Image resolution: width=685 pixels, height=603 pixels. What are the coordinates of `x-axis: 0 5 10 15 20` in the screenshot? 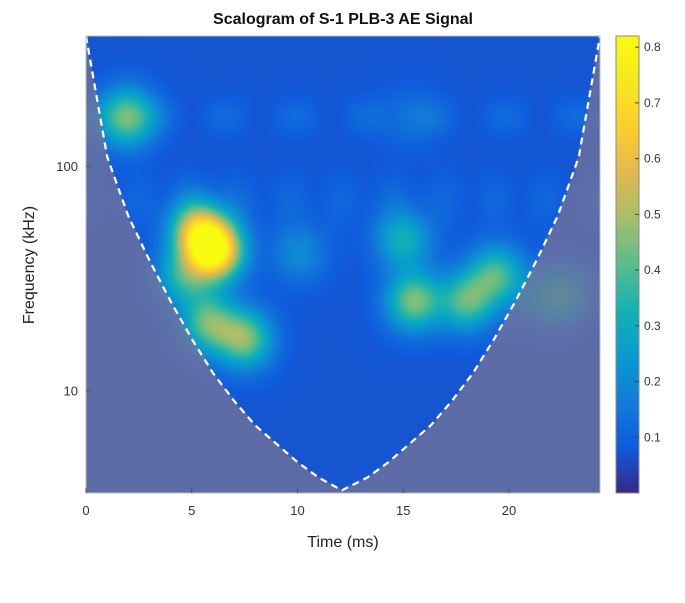 It's located at (299, 503).